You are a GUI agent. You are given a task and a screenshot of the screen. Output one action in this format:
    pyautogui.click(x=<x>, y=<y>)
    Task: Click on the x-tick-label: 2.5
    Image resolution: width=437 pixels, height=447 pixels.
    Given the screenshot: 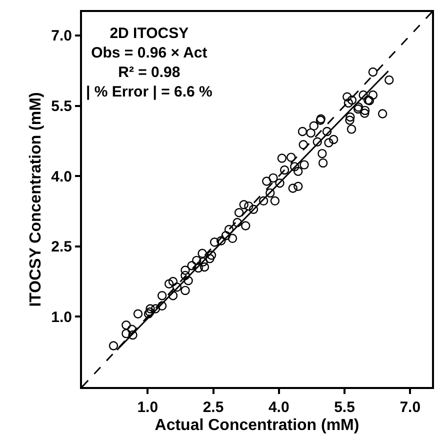 What is the action you would take?
    pyautogui.click(x=213, y=407)
    